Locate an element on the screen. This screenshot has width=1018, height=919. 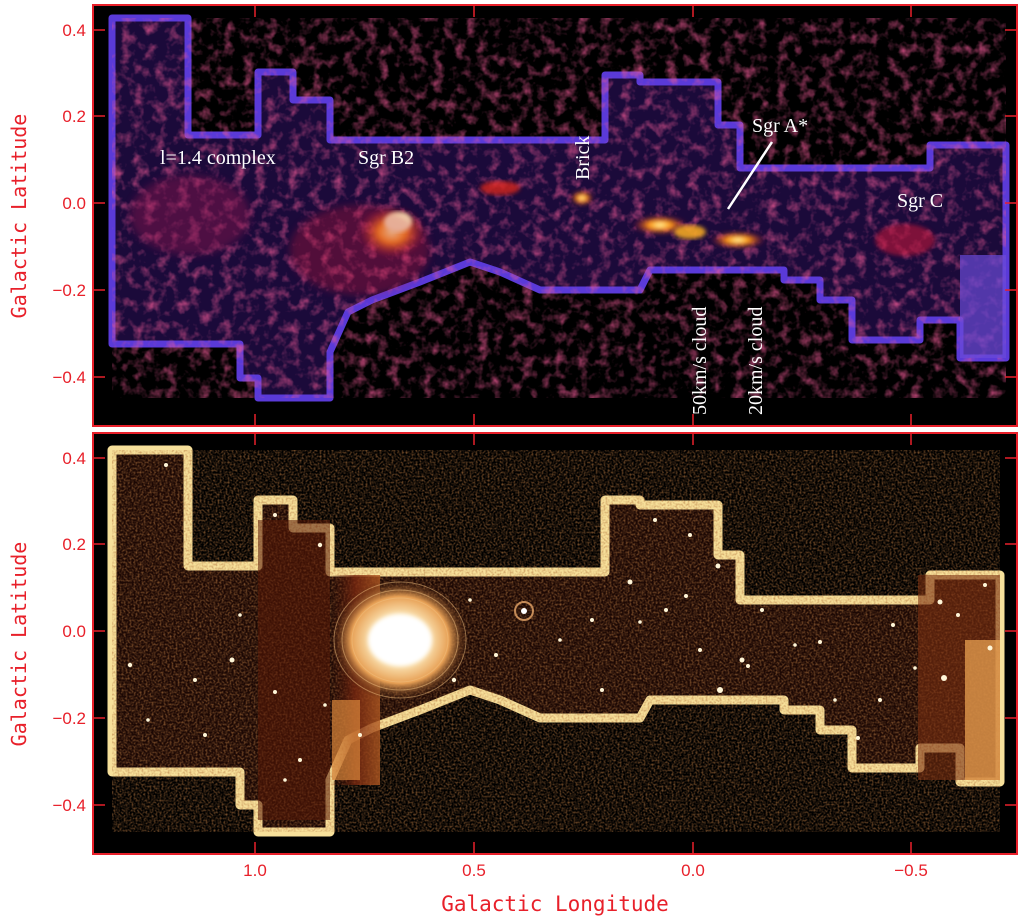
bright-patch-right is located at coordinates (982, 710).